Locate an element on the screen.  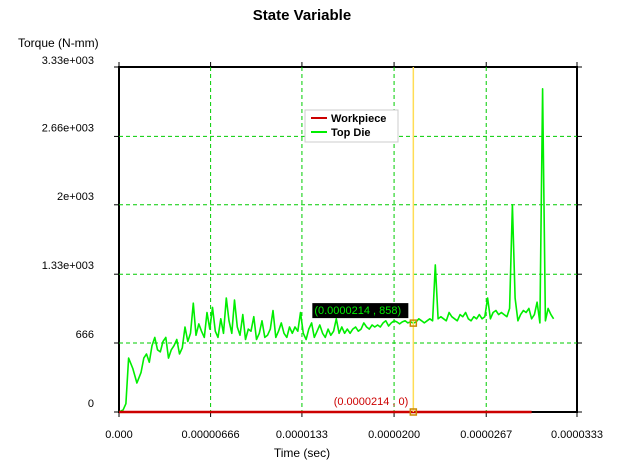
x-tick-label: 0.000 is located at coordinates (119, 435).